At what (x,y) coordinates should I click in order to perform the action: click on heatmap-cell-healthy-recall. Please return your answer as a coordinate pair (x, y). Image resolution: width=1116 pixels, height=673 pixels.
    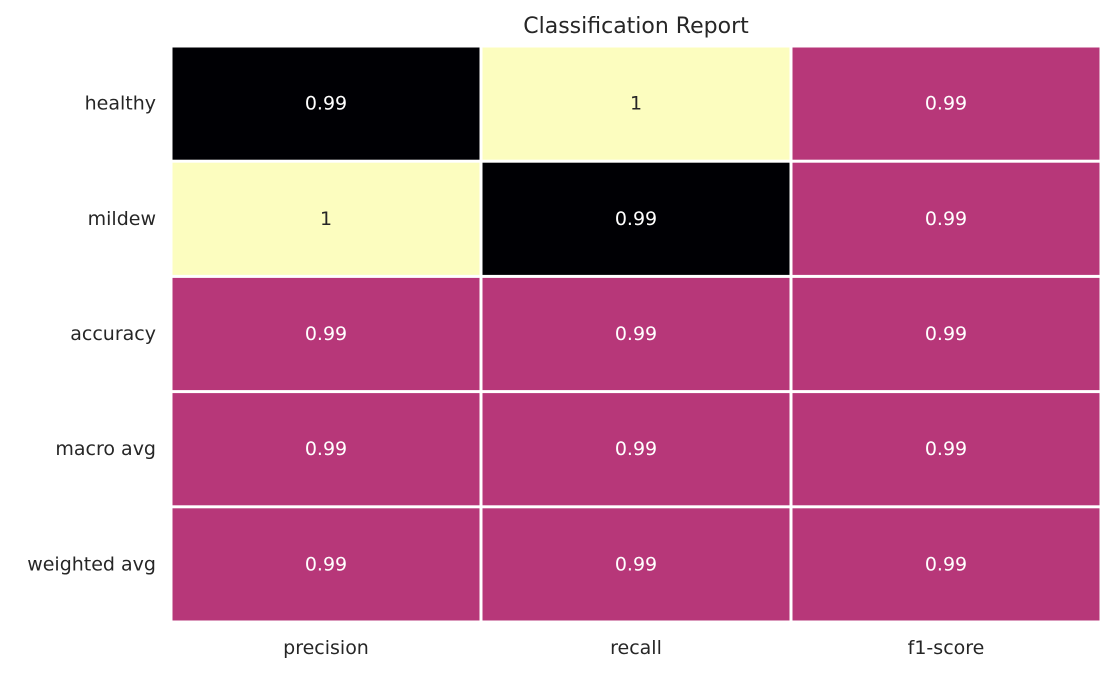
    Looking at the image, I should click on (636, 103).